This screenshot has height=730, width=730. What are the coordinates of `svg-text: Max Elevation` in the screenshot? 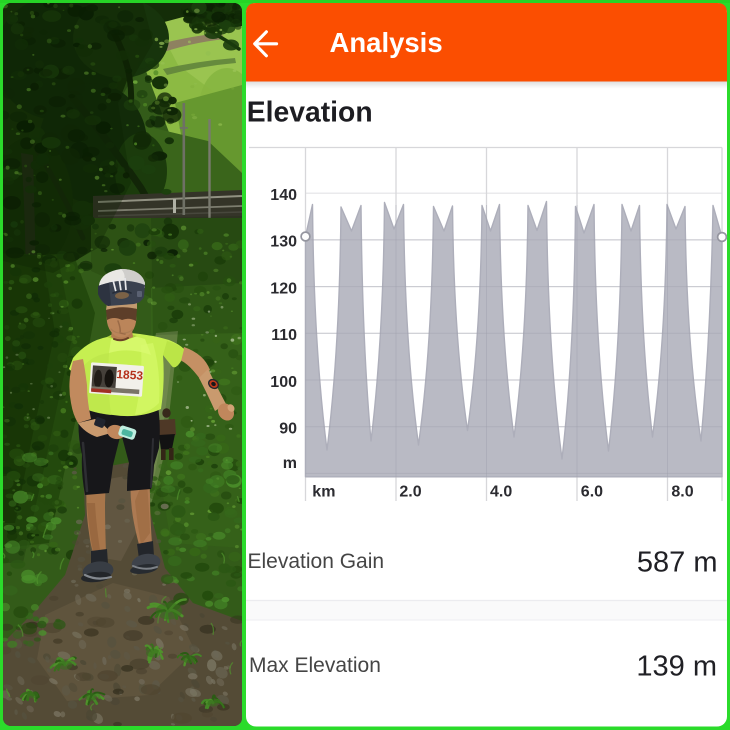 It's located at (315, 665).